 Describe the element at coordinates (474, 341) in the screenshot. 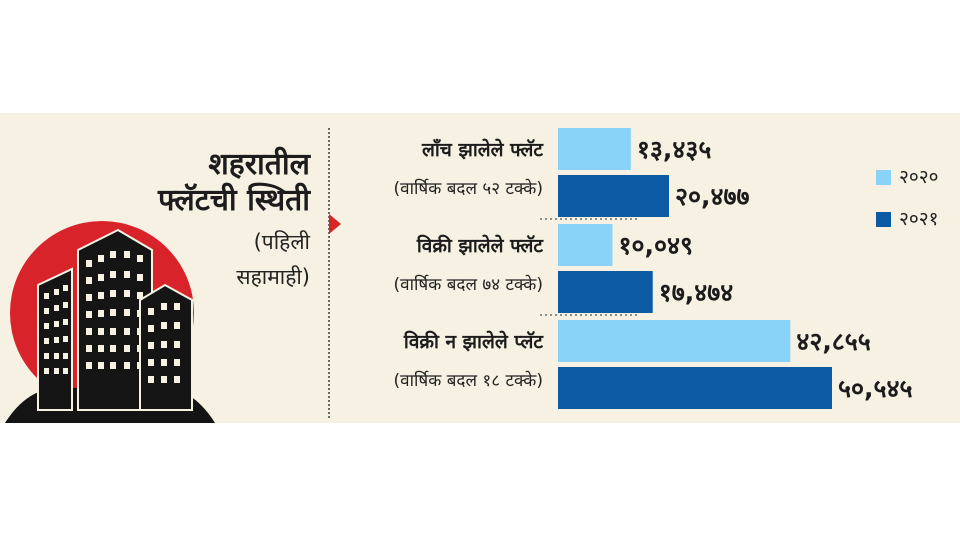

I see `category-label: विक्री न झालेले प्लॅट` at that location.